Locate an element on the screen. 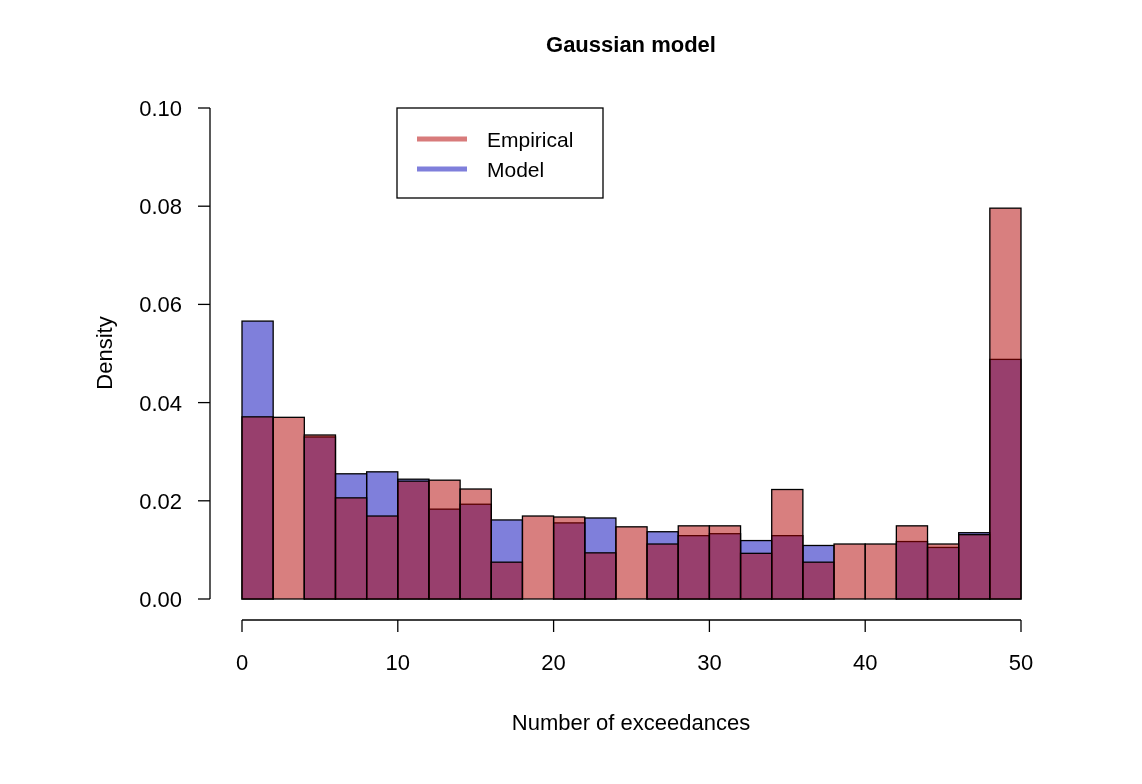  chart-title: Gaussian model is located at coordinates (631, 44).